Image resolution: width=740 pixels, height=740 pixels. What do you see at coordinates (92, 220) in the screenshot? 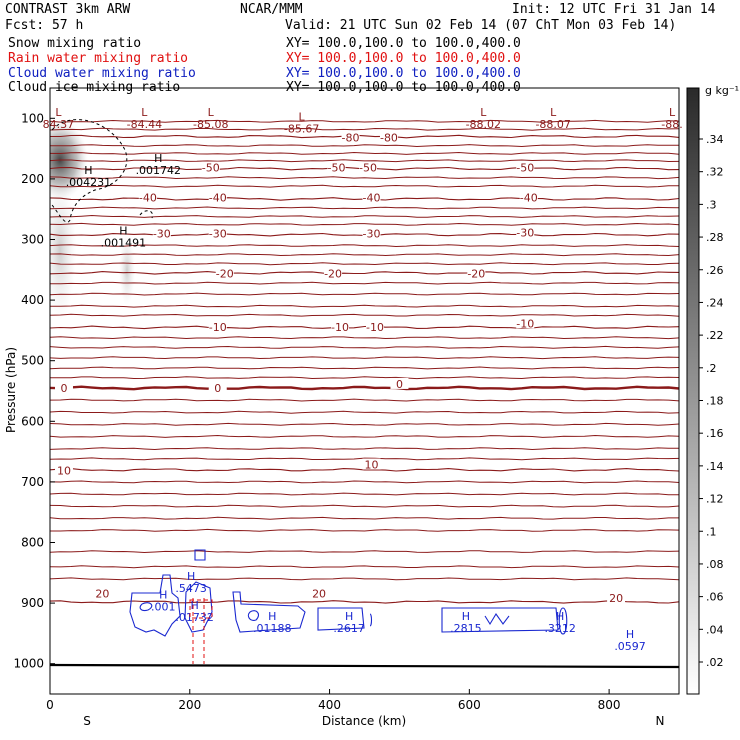
I see `snow-shading` at bounding box center [92, 220].